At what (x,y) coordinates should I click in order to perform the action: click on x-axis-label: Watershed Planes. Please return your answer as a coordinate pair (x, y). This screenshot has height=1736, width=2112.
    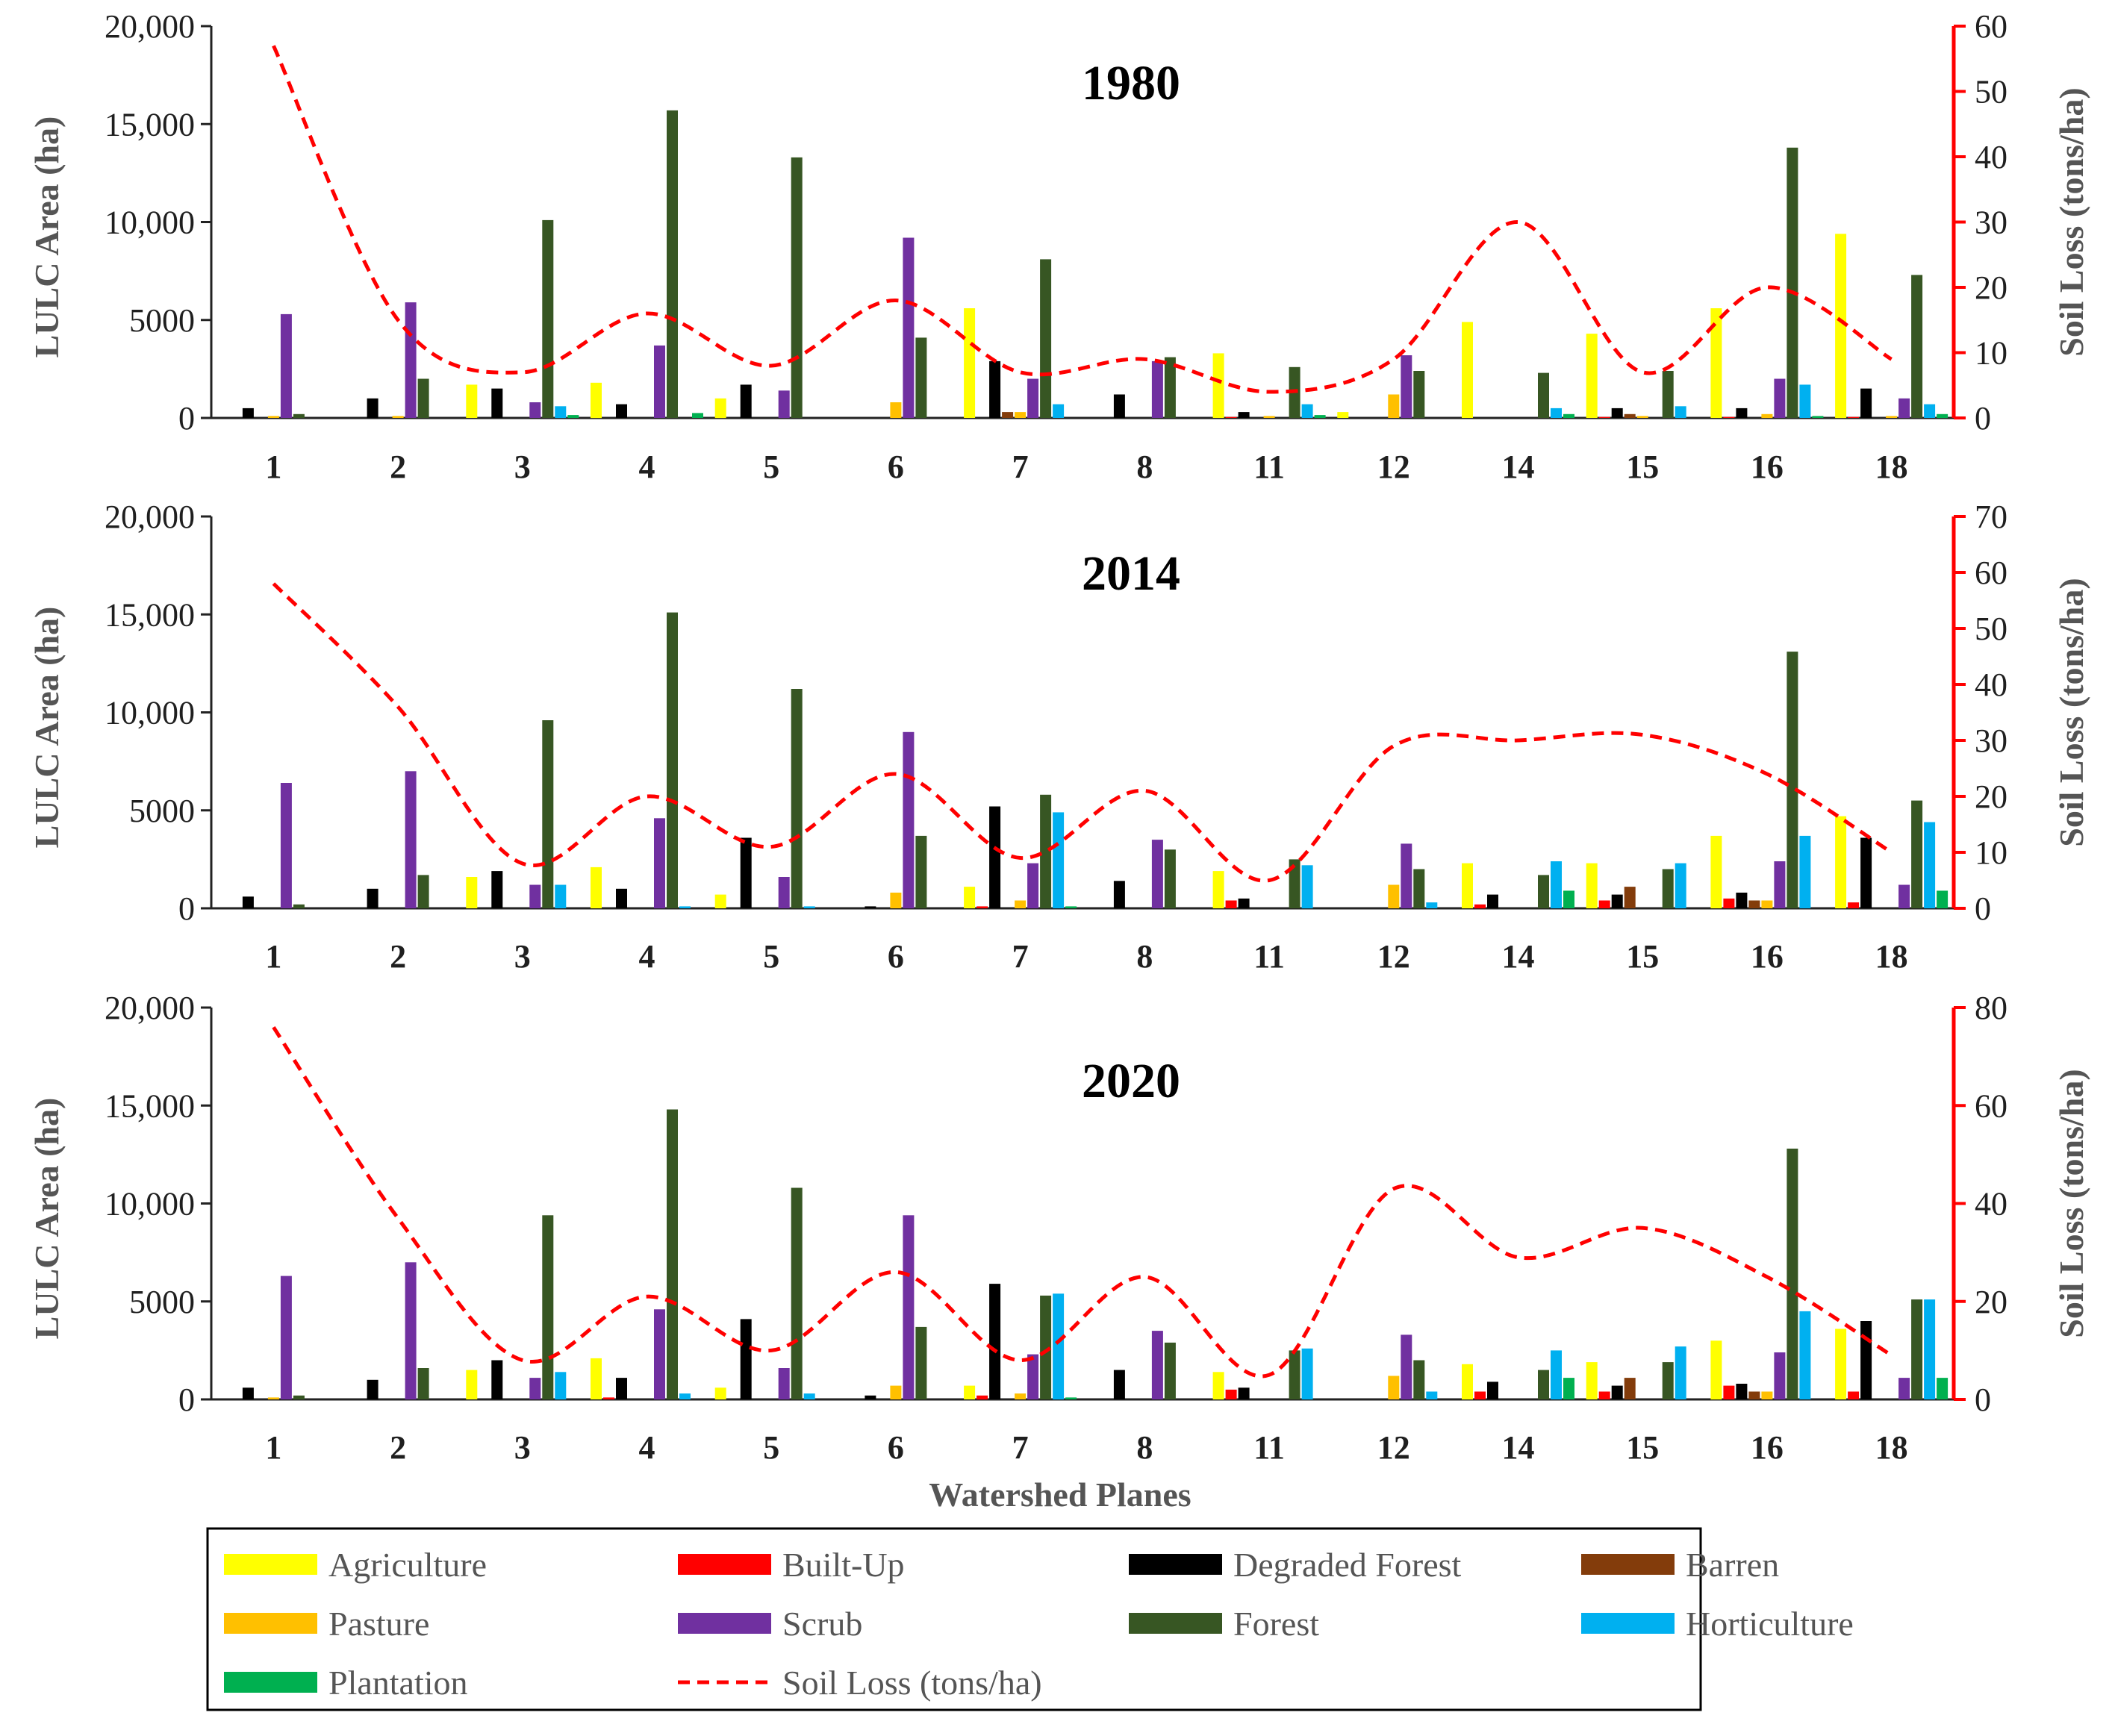
    Looking at the image, I should click on (1060, 1495).